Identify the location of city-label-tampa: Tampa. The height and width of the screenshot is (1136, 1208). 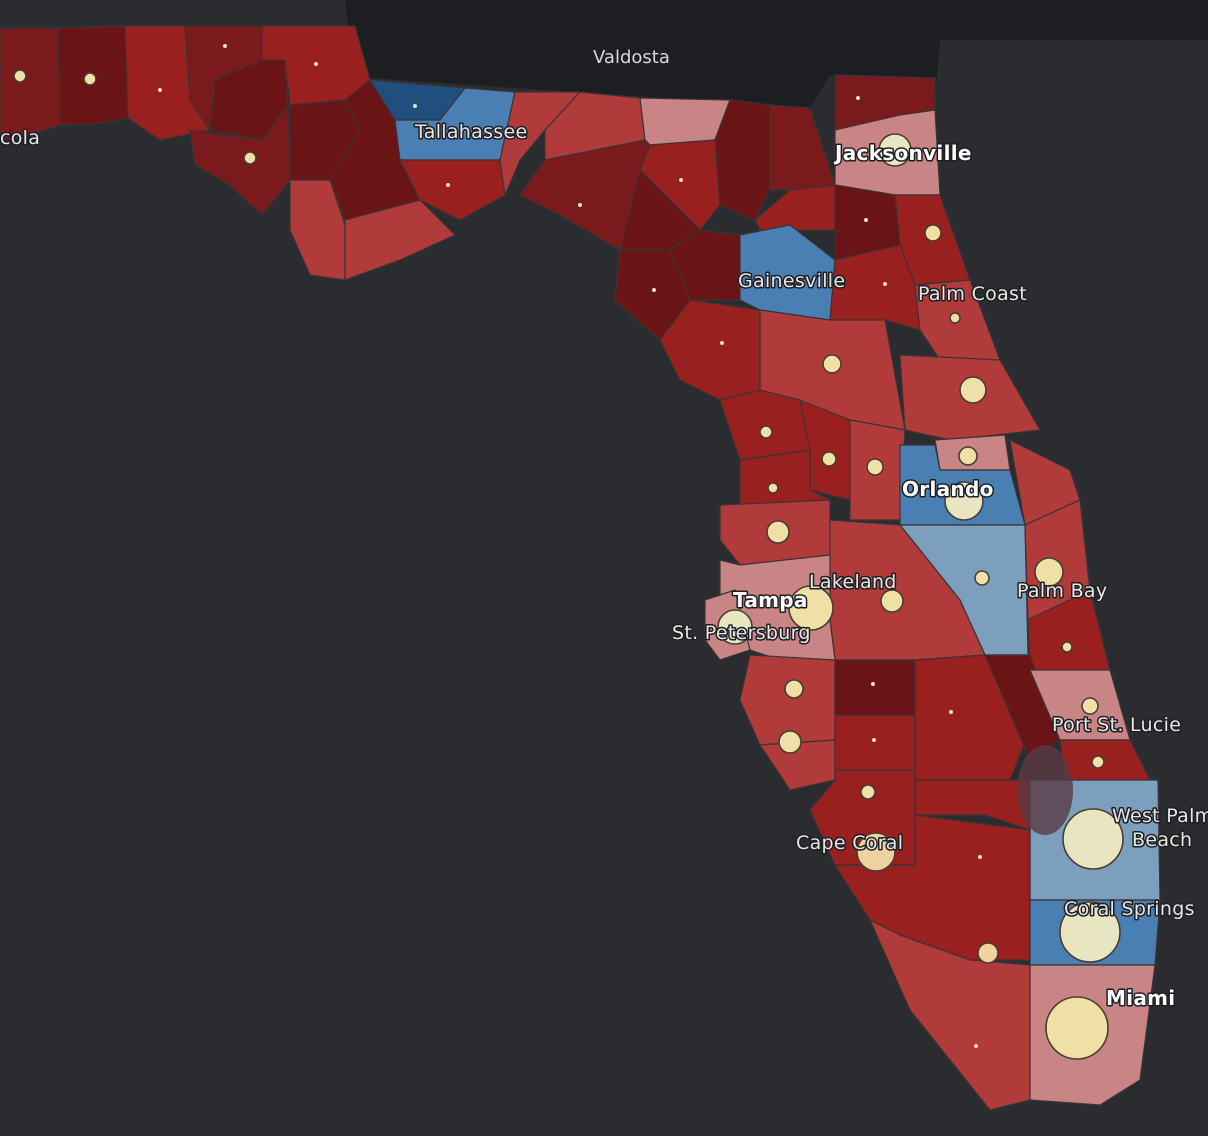
(770, 600).